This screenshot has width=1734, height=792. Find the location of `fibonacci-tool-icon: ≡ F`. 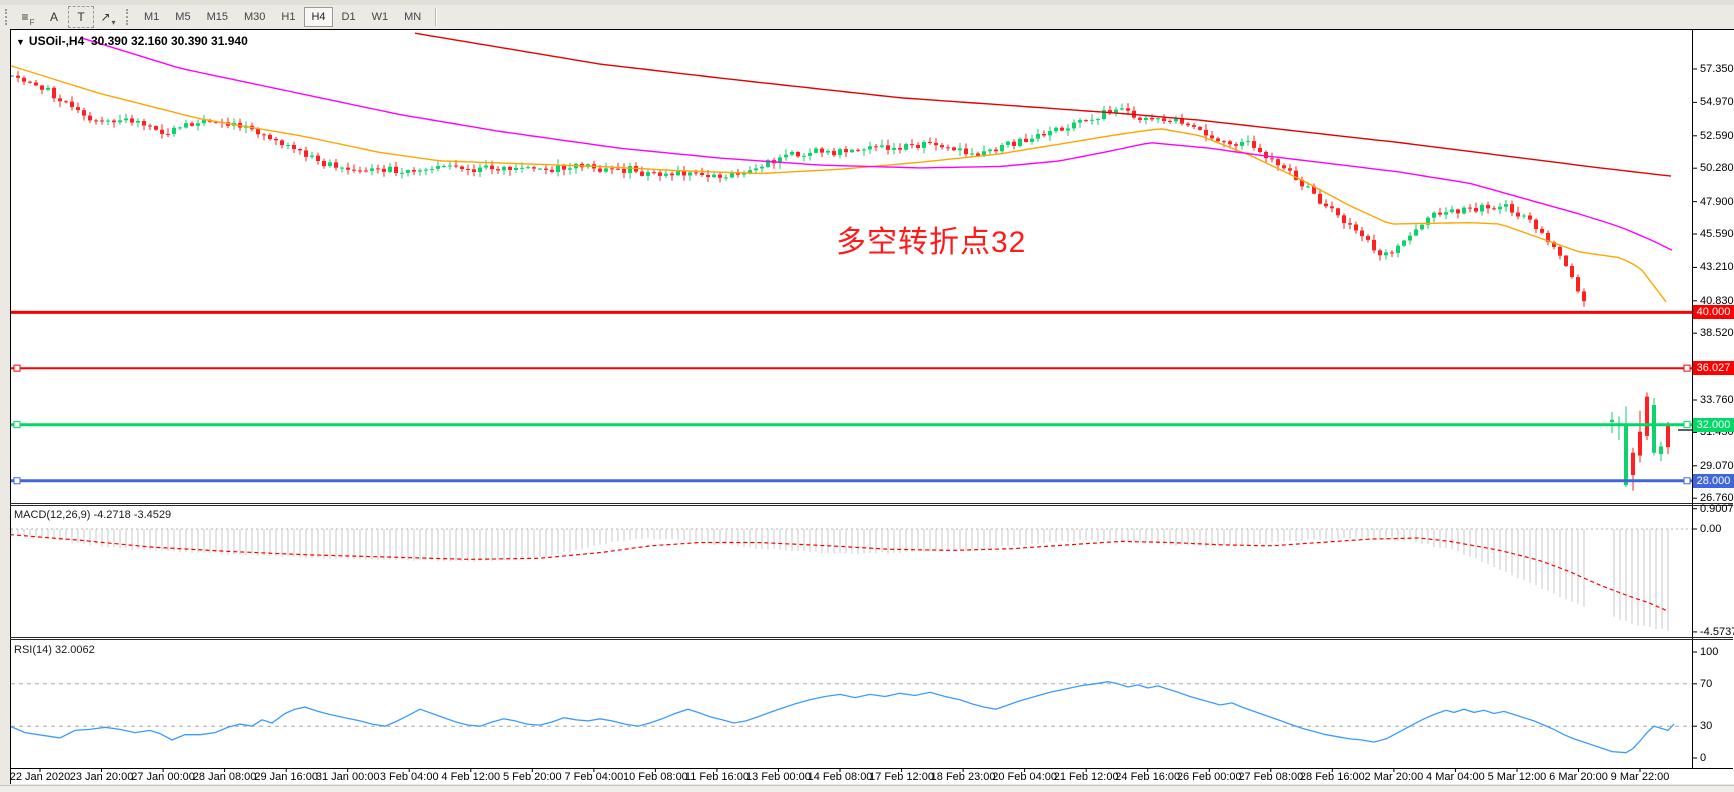

fibonacci-tool-icon: ≡ F is located at coordinates (28, 18).